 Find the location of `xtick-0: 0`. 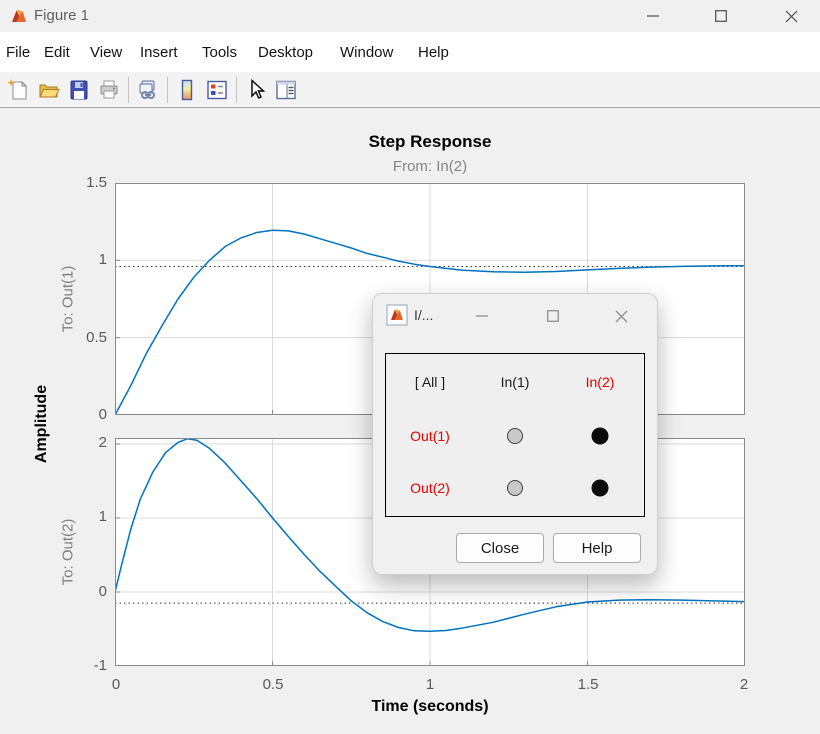

xtick-0: 0 is located at coordinates (116, 684).